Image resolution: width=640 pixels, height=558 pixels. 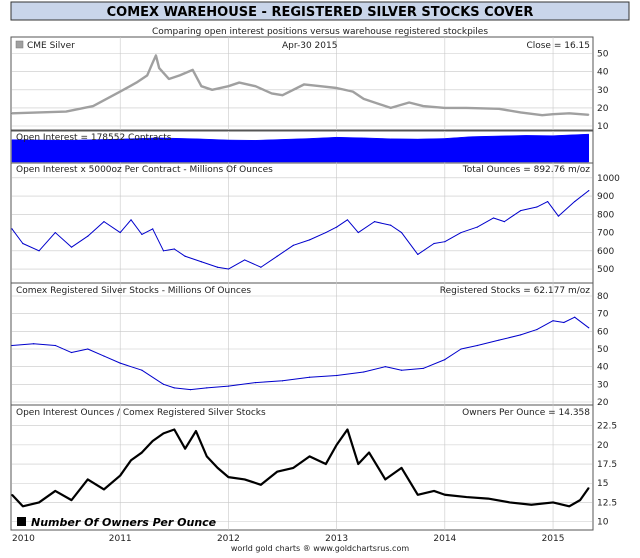 I want to click on owners-legend-label: Number Of Owners Per Ounce, so click(x=124, y=522).